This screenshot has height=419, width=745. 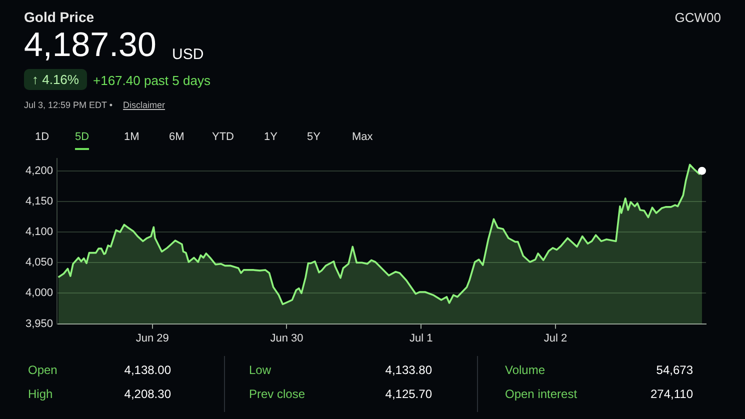 I want to click on y-tick-label: 4,150, so click(x=39, y=201).